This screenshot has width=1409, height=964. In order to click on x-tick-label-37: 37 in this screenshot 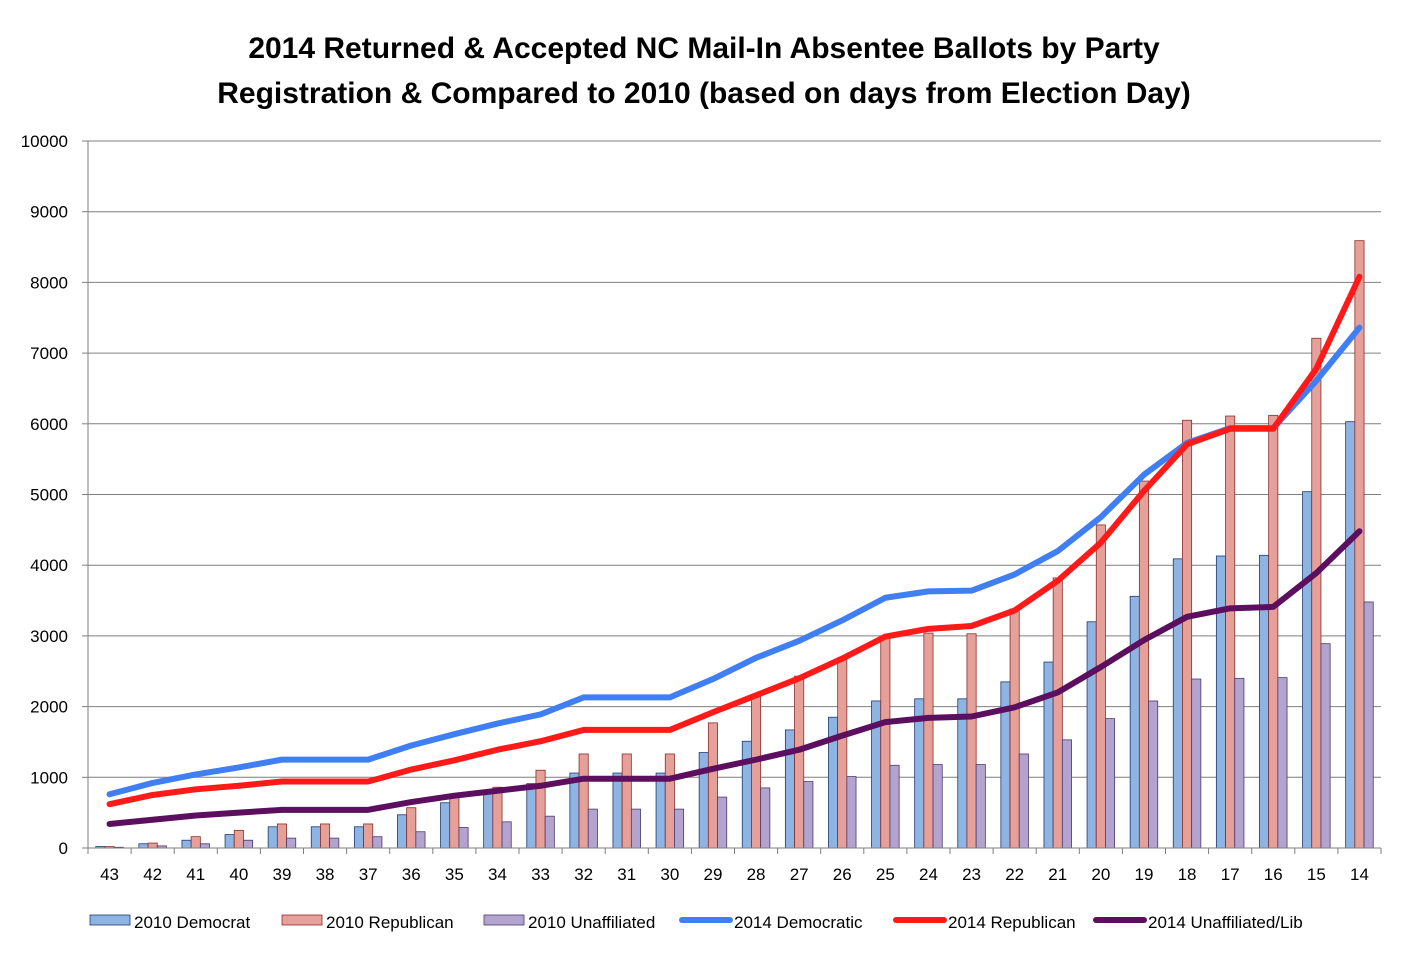, I will do `click(368, 874)`.